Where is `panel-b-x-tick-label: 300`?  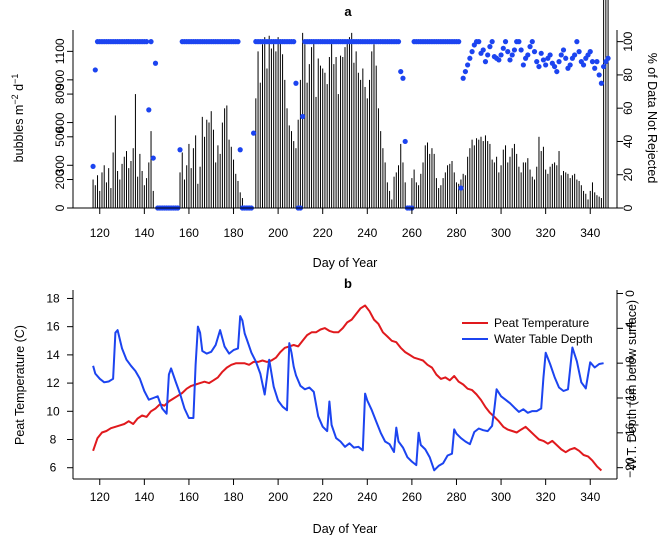 panel-b-x-tick-label: 300 is located at coordinates (501, 497).